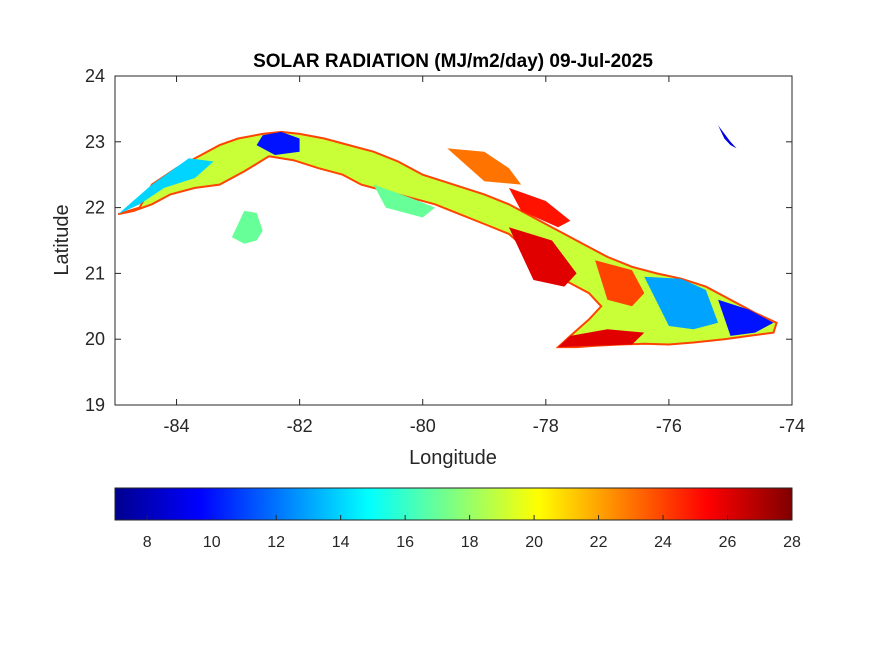 This screenshot has height=656, width=875. What do you see at coordinates (95, 76) in the screenshot?
I see `y-tick-label: 24` at bounding box center [95, 76].